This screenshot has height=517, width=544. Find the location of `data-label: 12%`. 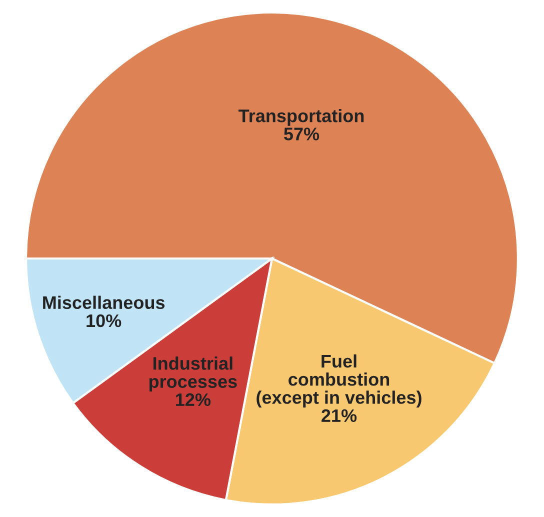

data-label: 12% is located at coordinates (193, 399).